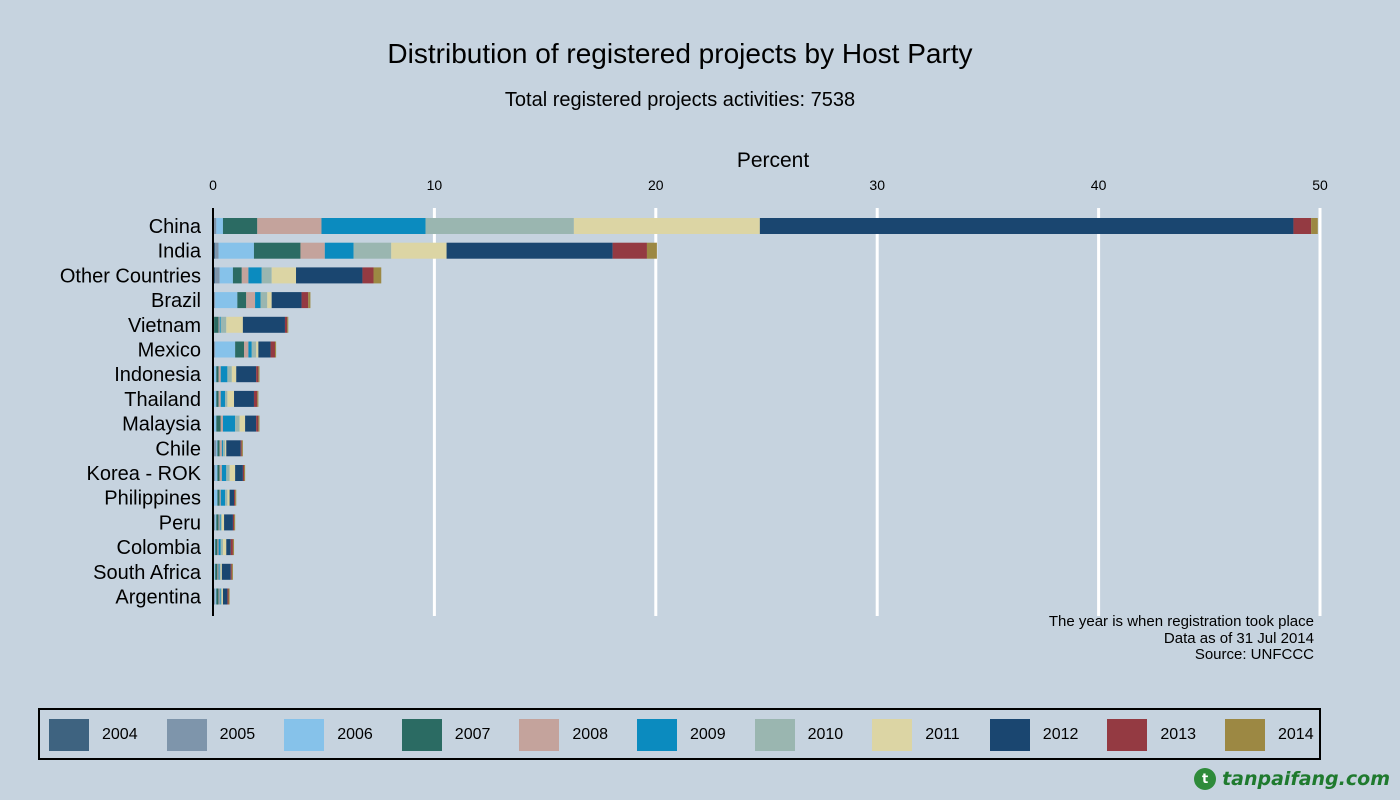  What do you see at coordinates (215, 226) in the screenshot?
I see `bar-china-2005` at bounding box center [215, 226].